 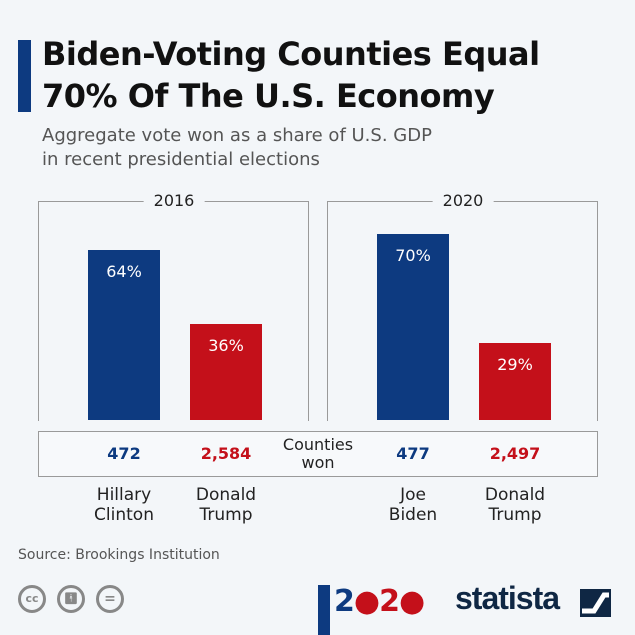 I want to click on bar: 29%, so click(x=515, y=381).